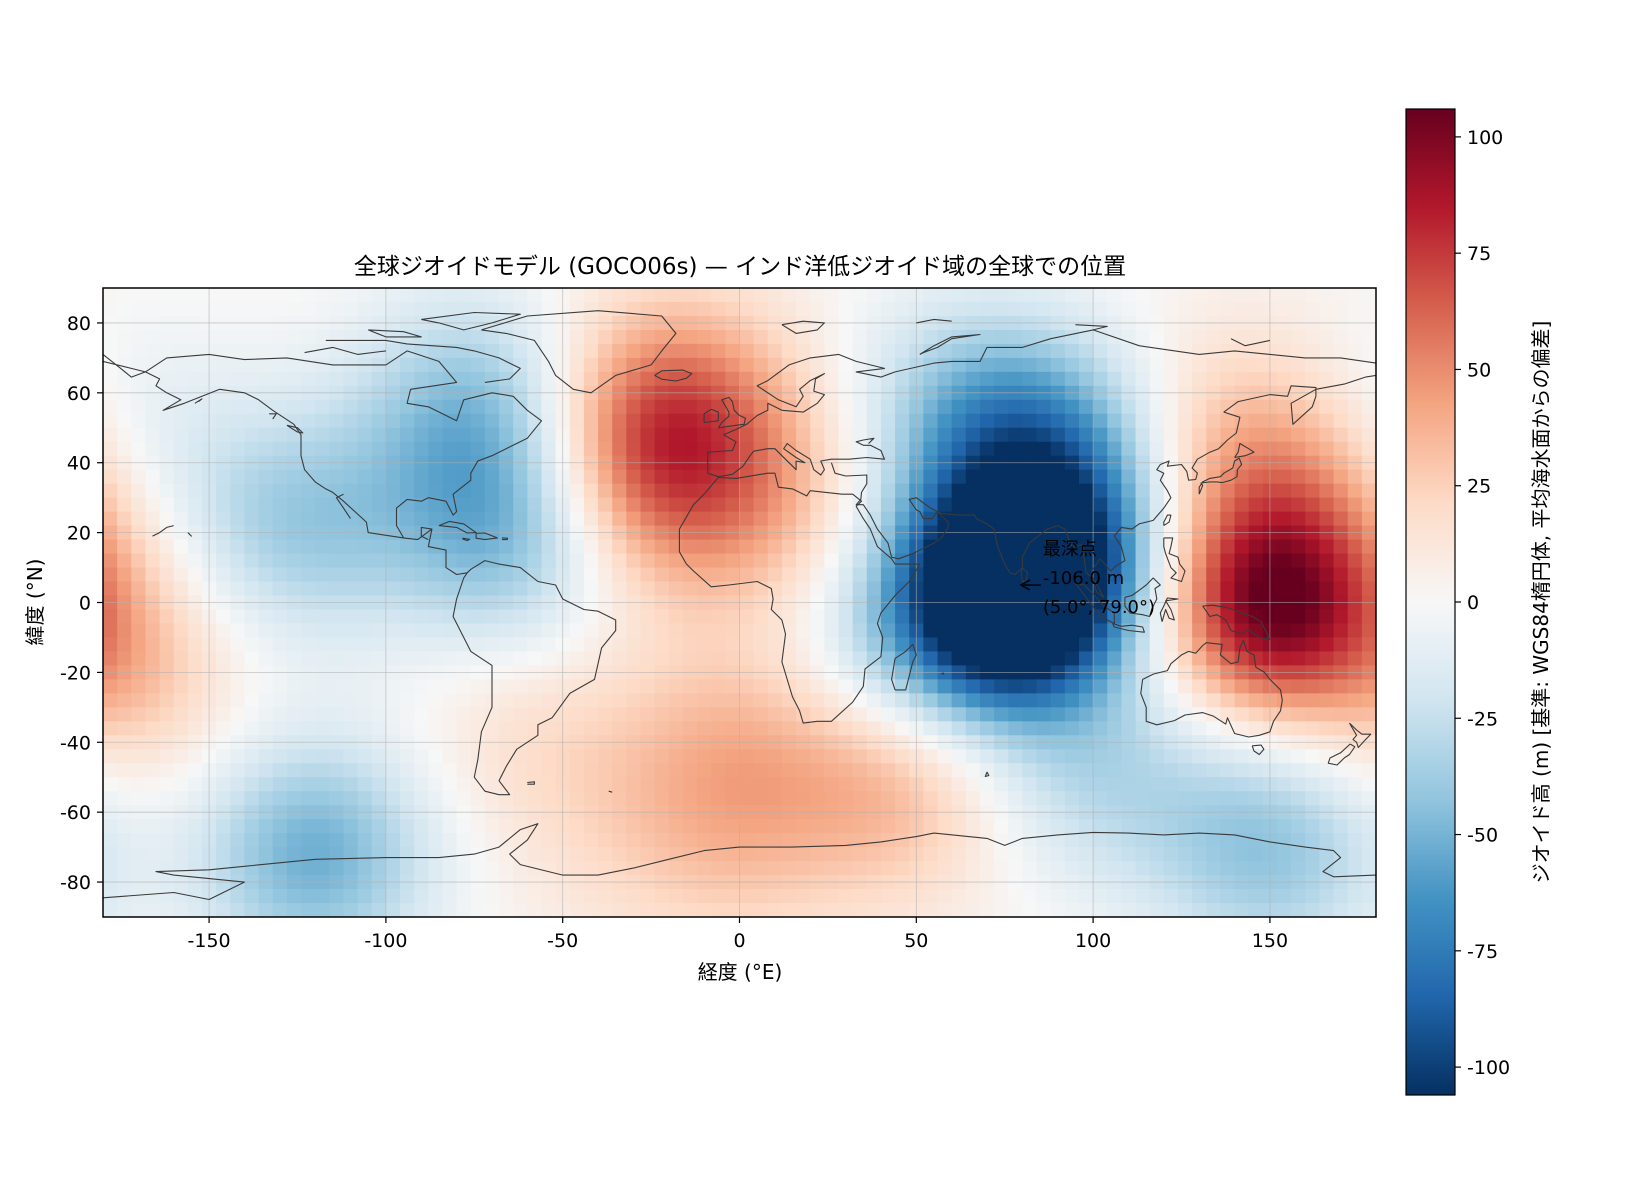  I want to click on y-axis-label: 緯度 (°N), so click(35, 602).